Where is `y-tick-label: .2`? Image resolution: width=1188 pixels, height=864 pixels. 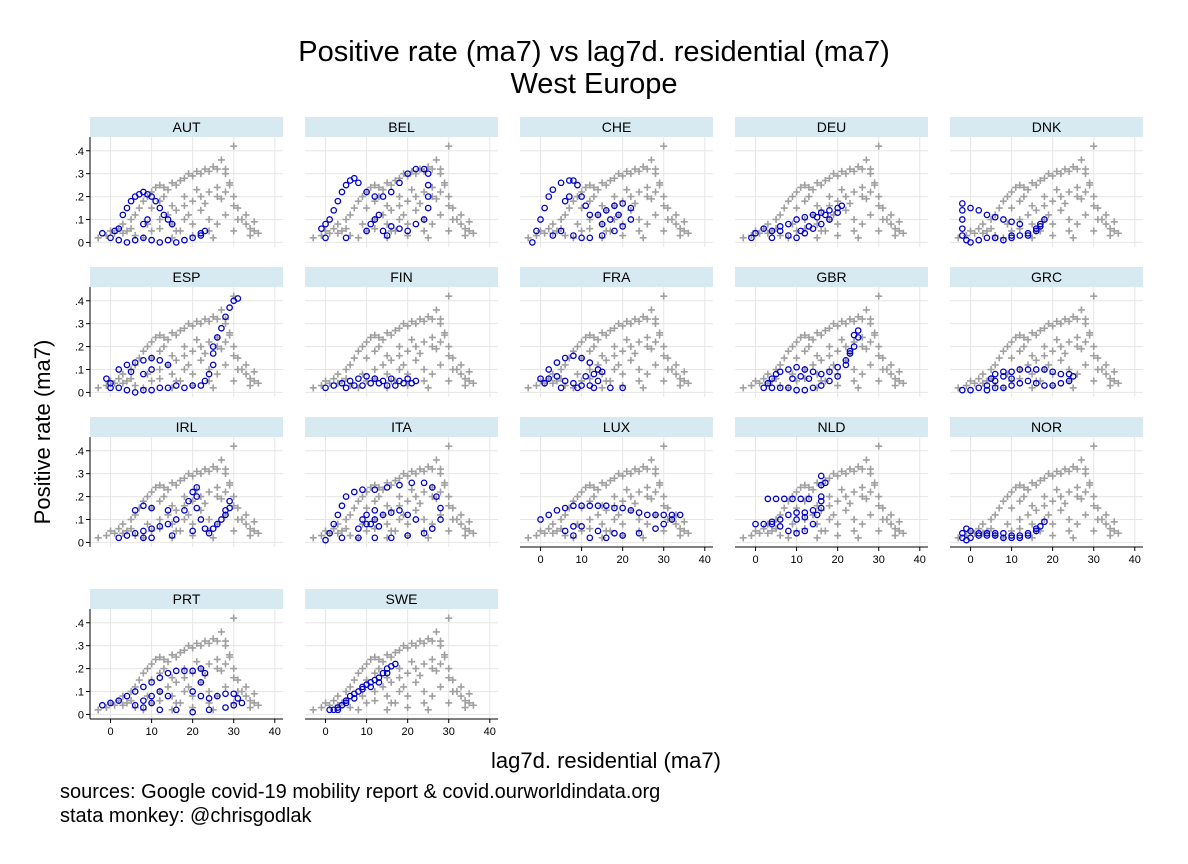 y-tick-label: .2 is located at coordinates (79, 498).